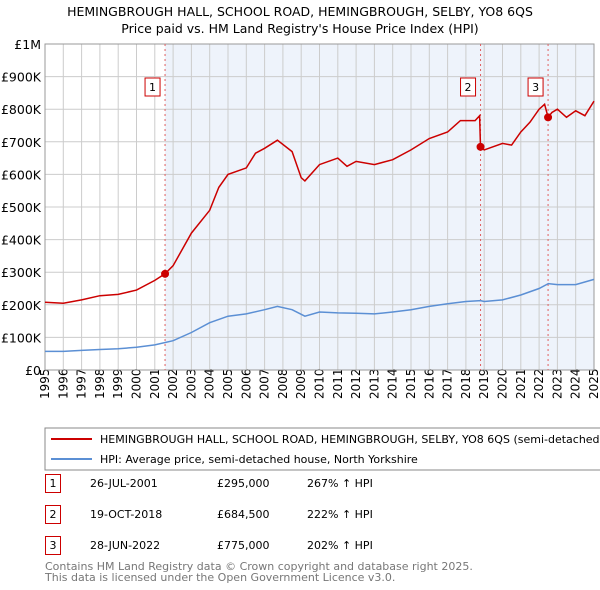 The image size is (600, 590). I want to click on x-tick-label: 1995, so click(45, 383).